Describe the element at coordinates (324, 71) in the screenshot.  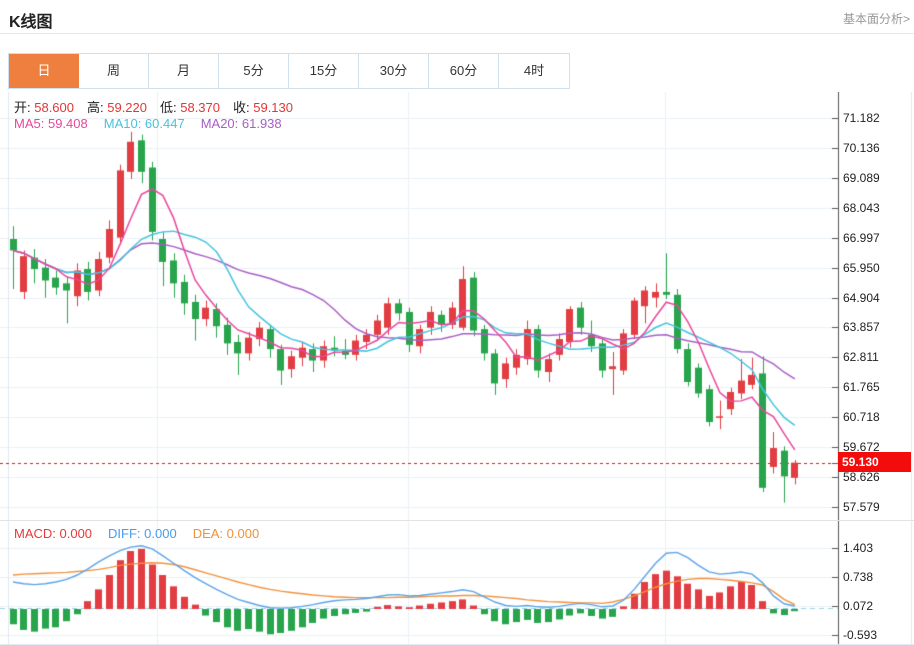
I see `tab-15min: 15分` at that location.